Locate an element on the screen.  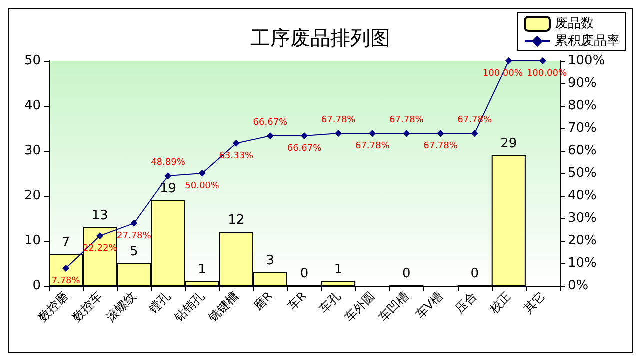
x-tick-label: 铣键槽 is located at coordinates (223, 307).